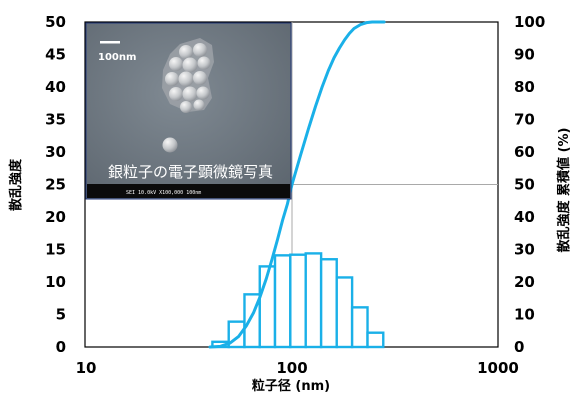  What do you see at coordinates (524, 217) in the screenshot?
I see `right-tick-label: 40` at bounding box center [524, 217].